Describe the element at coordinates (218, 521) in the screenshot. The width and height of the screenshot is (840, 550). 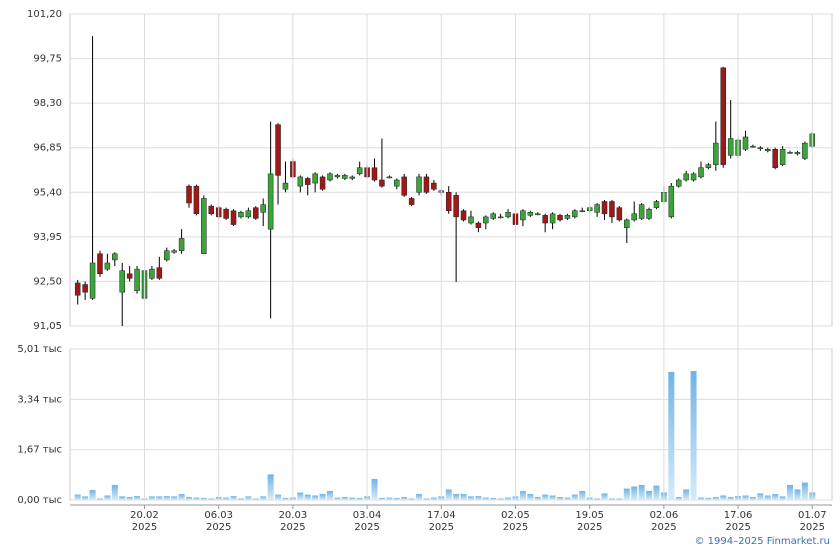
I see `x-tick-label: 06.03 2025` at that location.